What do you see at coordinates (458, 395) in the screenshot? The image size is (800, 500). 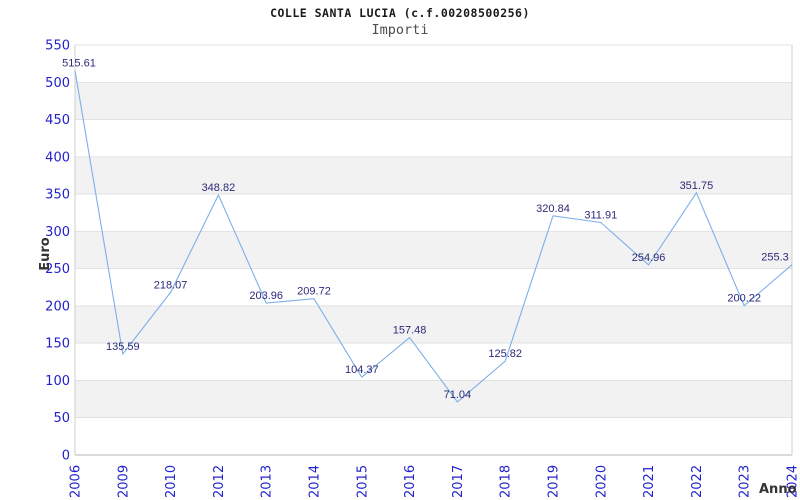 I see `point-label: 71.04` at bounding box center [458, 395].